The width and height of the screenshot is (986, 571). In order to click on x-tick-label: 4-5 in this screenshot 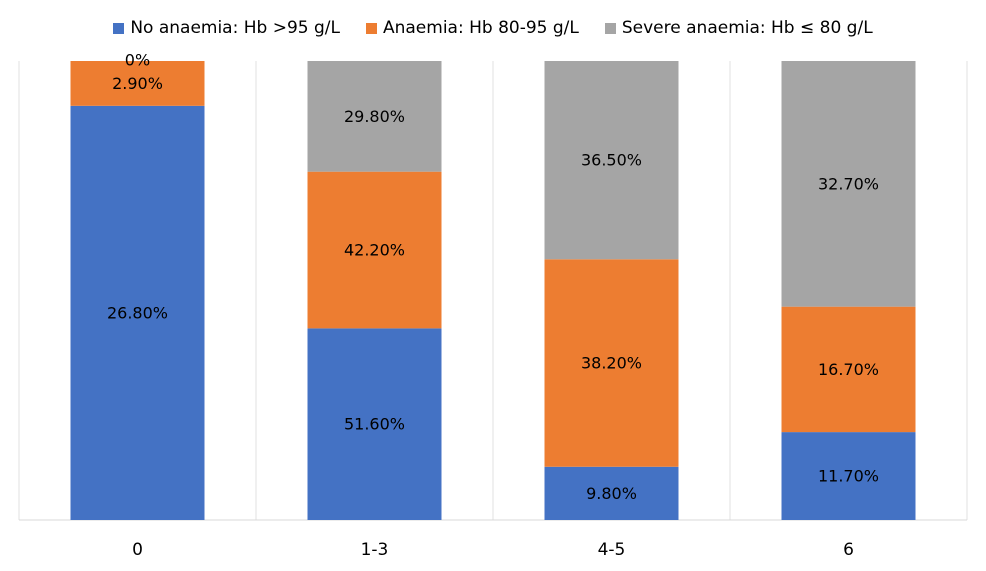, I will do `click(612, 550)`.